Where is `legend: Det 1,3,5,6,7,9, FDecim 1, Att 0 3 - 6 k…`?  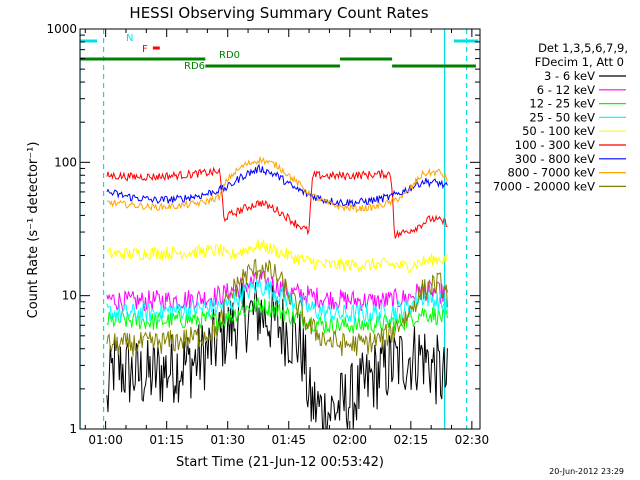 legend: Det 1,3,5,6,7,9, FDecim 1, Att 0 3 - 6 k… is located at coordinates (560, 117).